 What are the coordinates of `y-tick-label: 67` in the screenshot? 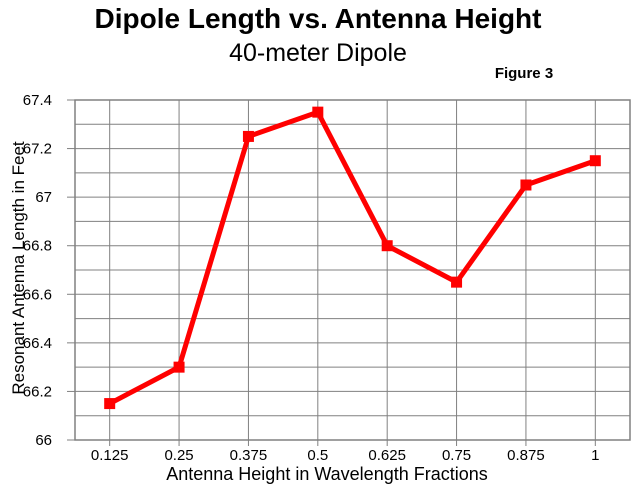 It's located at (43, 197).